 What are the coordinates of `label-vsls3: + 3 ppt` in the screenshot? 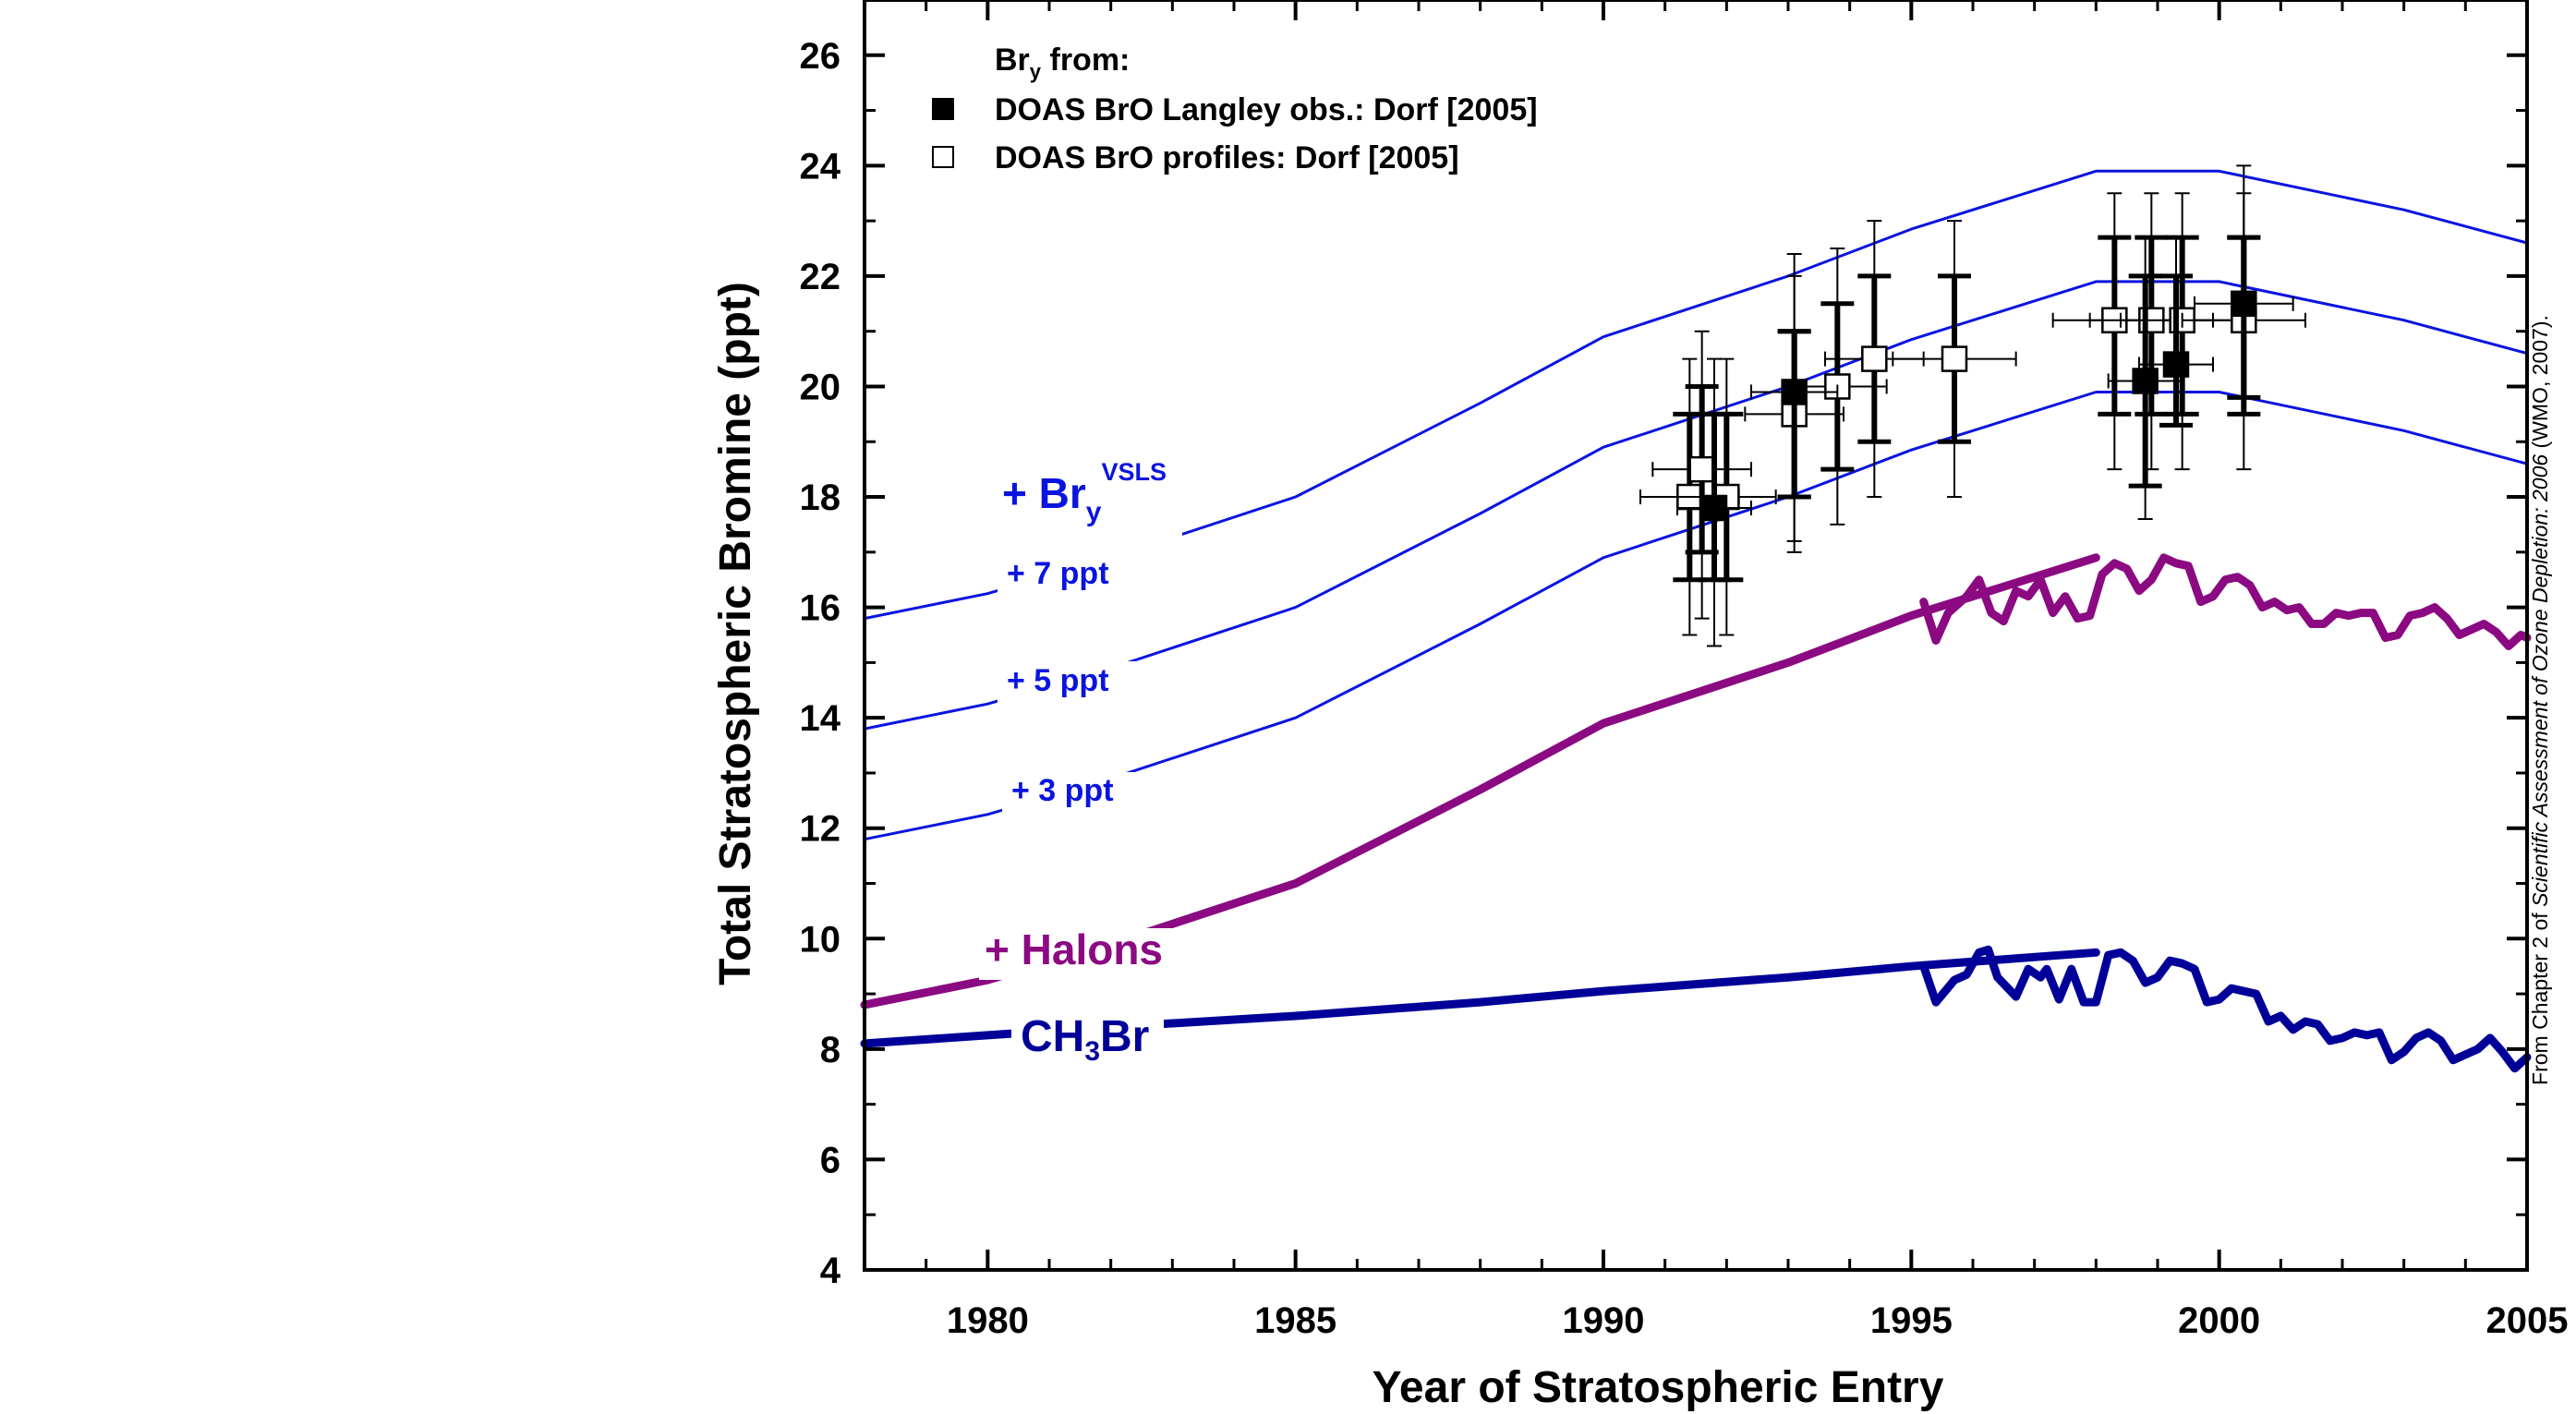 It's located at (1062, 790).